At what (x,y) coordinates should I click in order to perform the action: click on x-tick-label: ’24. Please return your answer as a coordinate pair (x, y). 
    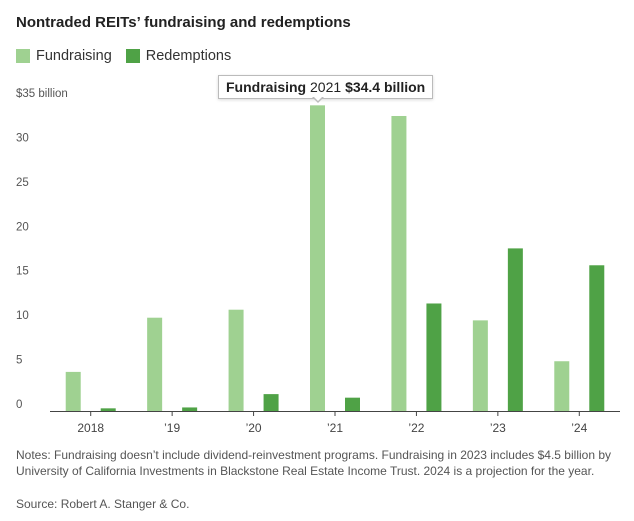
    Looking at the image, I should click on (579, 428).